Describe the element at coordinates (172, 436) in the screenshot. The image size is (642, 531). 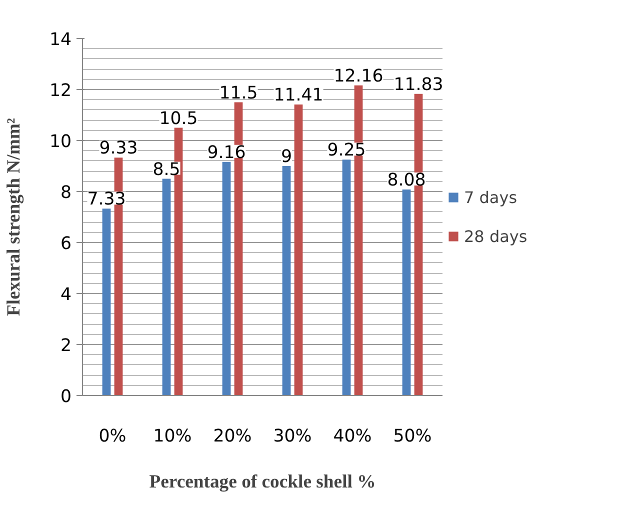
I see `x-tick-label: 10%` at that location.